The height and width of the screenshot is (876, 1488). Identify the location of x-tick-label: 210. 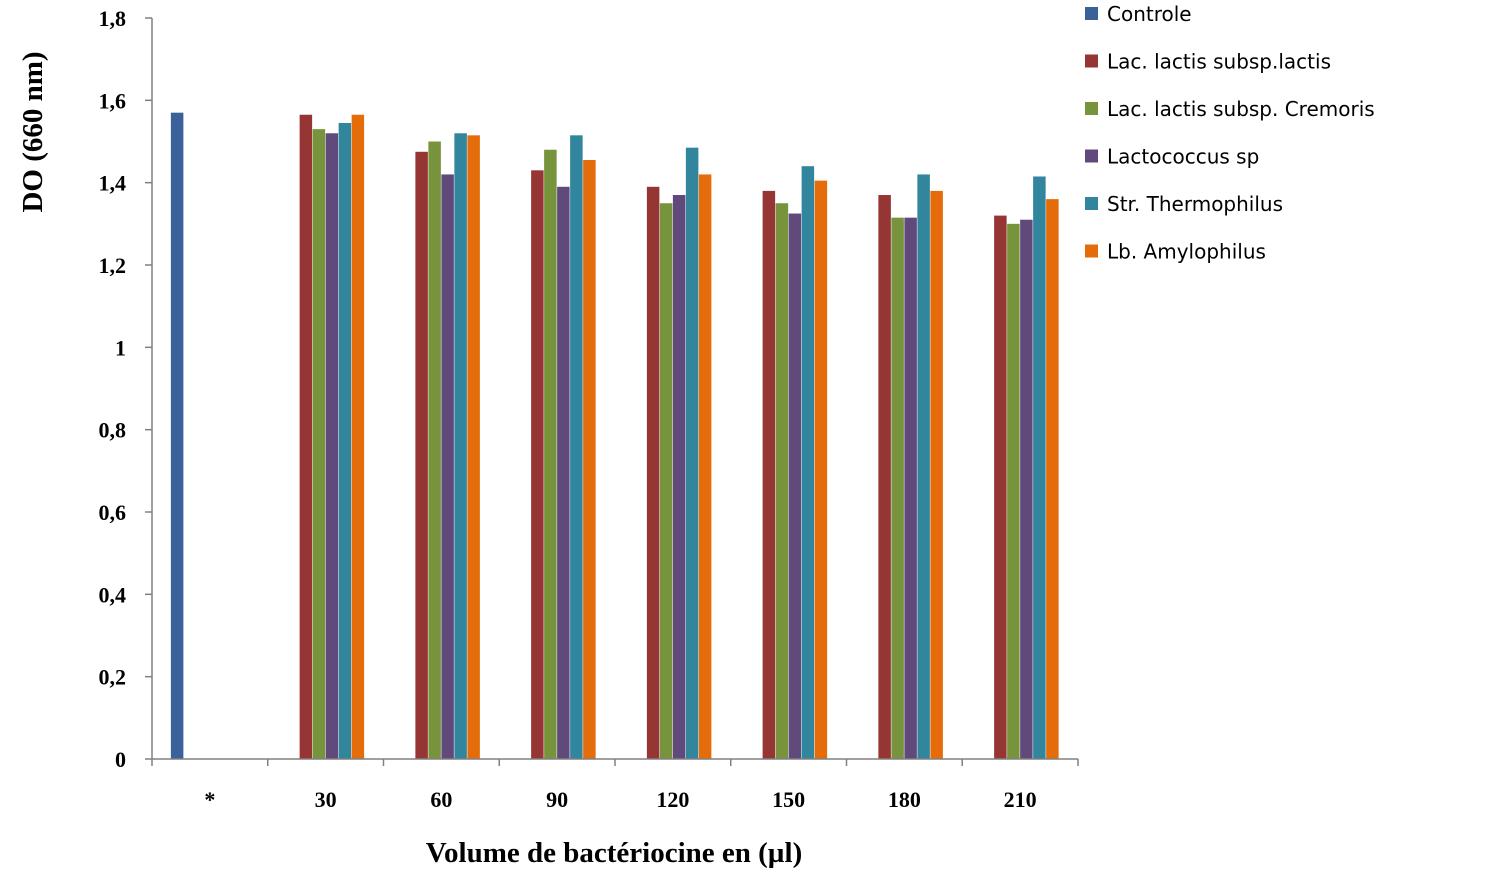
(1020, 799).